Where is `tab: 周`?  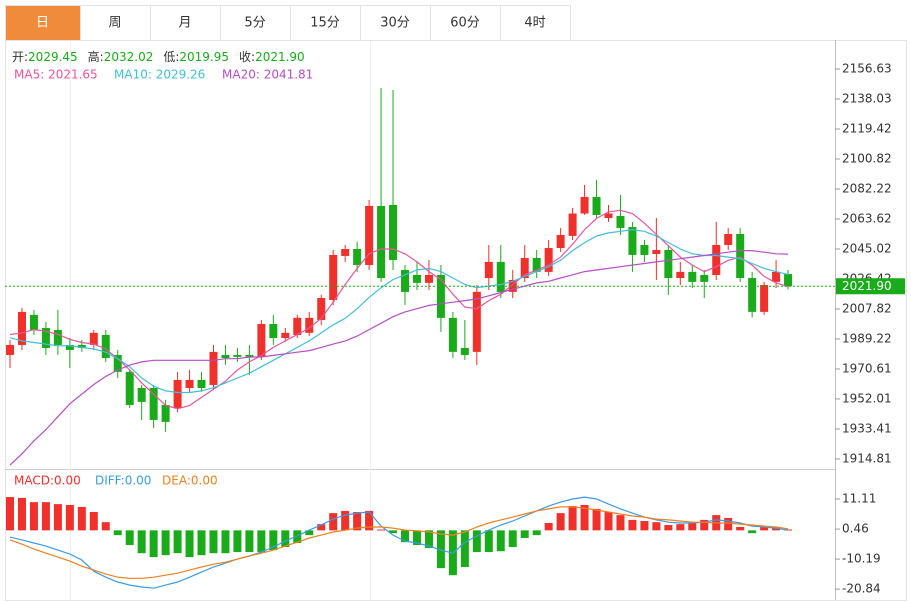 tab: 周 is located at coordinates (115, 23).